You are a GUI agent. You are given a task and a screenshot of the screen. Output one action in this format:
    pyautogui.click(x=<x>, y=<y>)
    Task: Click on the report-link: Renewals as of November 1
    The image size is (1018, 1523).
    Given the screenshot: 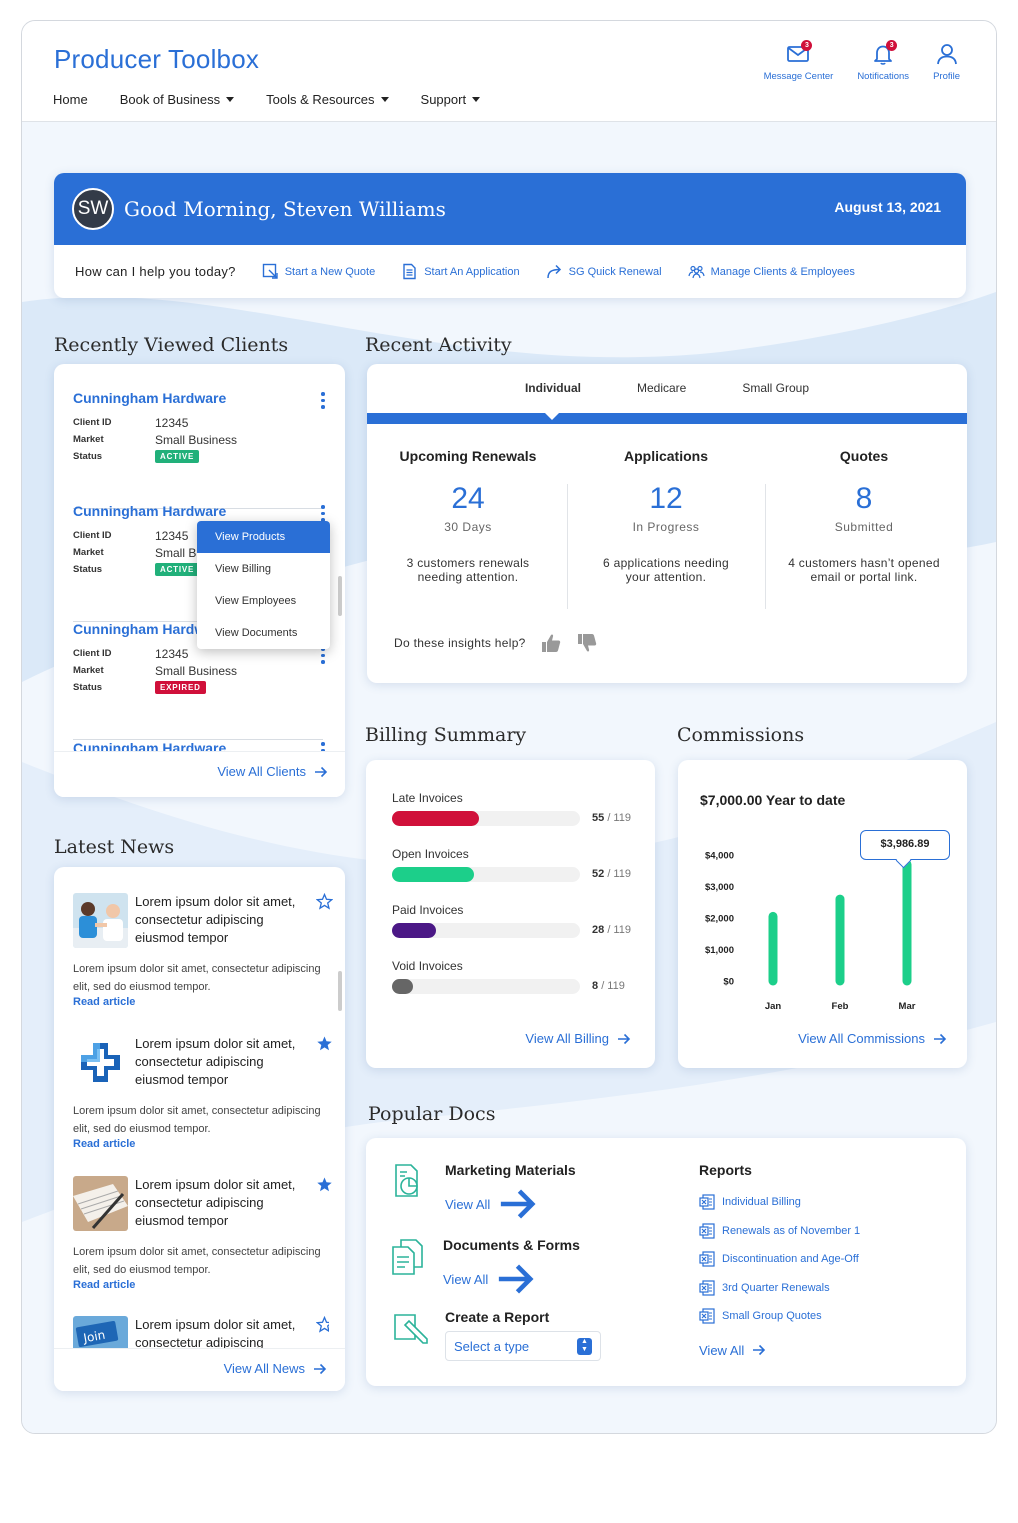 What is the action you would take?
    pyautogui.click(x=779, y=1231)
    